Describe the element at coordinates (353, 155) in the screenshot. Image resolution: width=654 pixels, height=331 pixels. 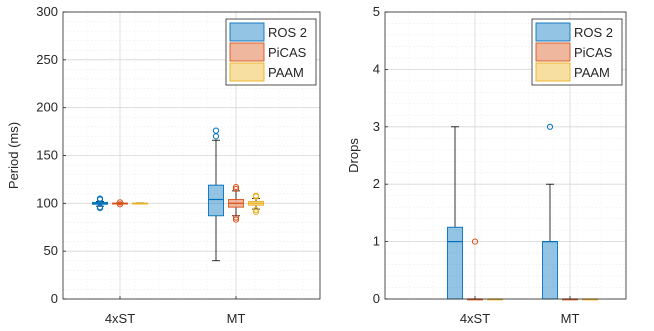
I see `y-axis-label: Drops` at that location.